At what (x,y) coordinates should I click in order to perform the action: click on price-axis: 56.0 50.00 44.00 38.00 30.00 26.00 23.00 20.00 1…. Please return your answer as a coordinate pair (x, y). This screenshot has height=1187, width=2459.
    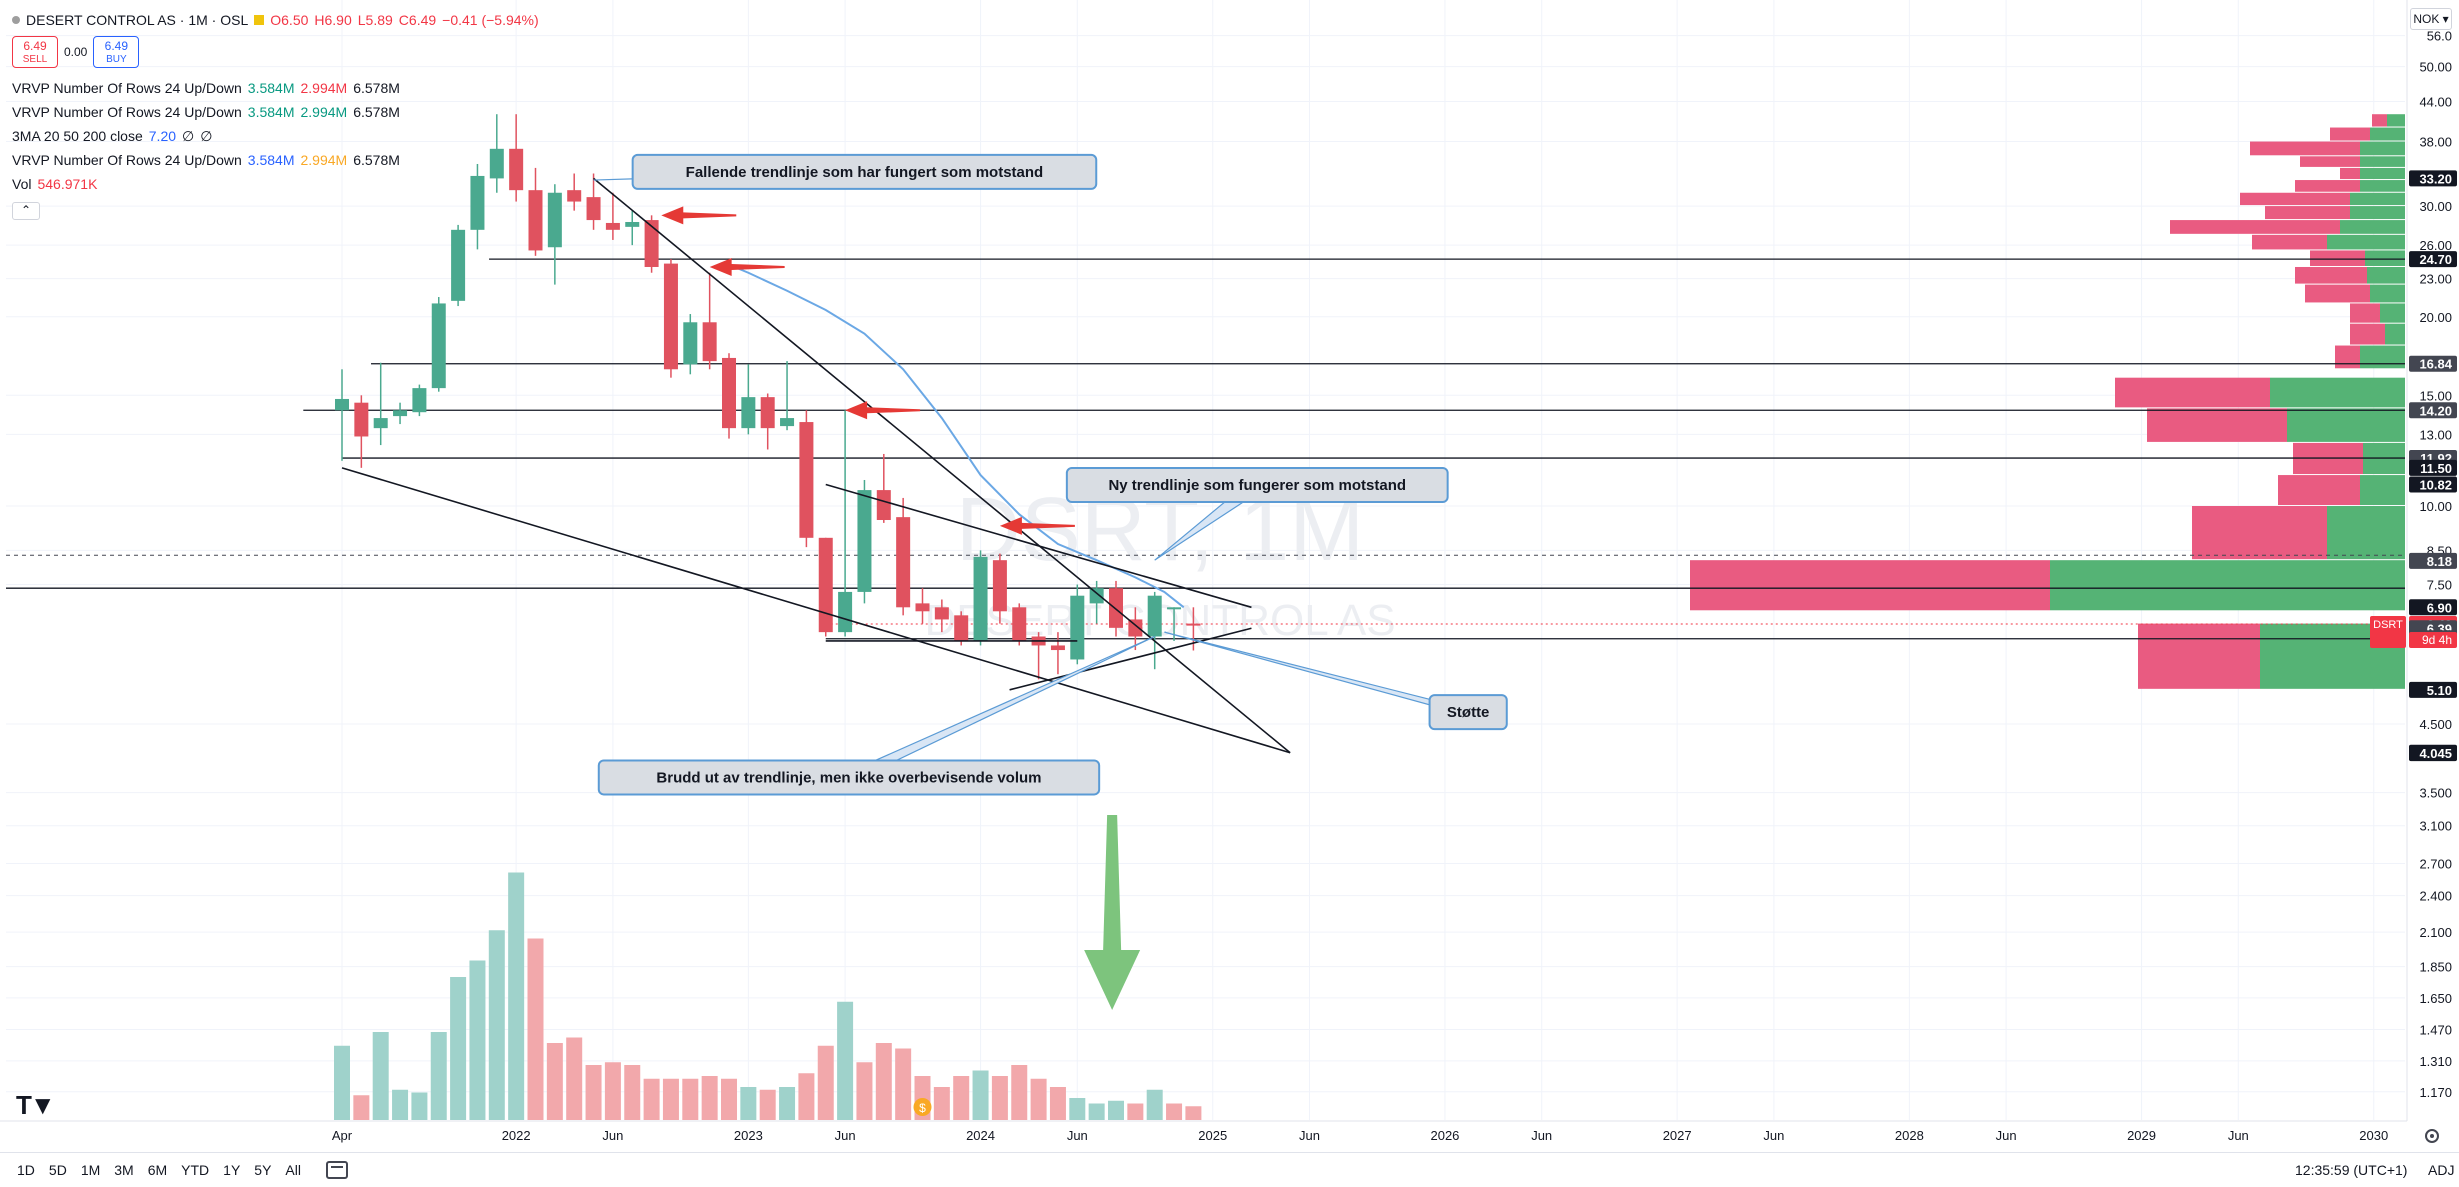
    Looking at the image, I should click on (2414, 576).